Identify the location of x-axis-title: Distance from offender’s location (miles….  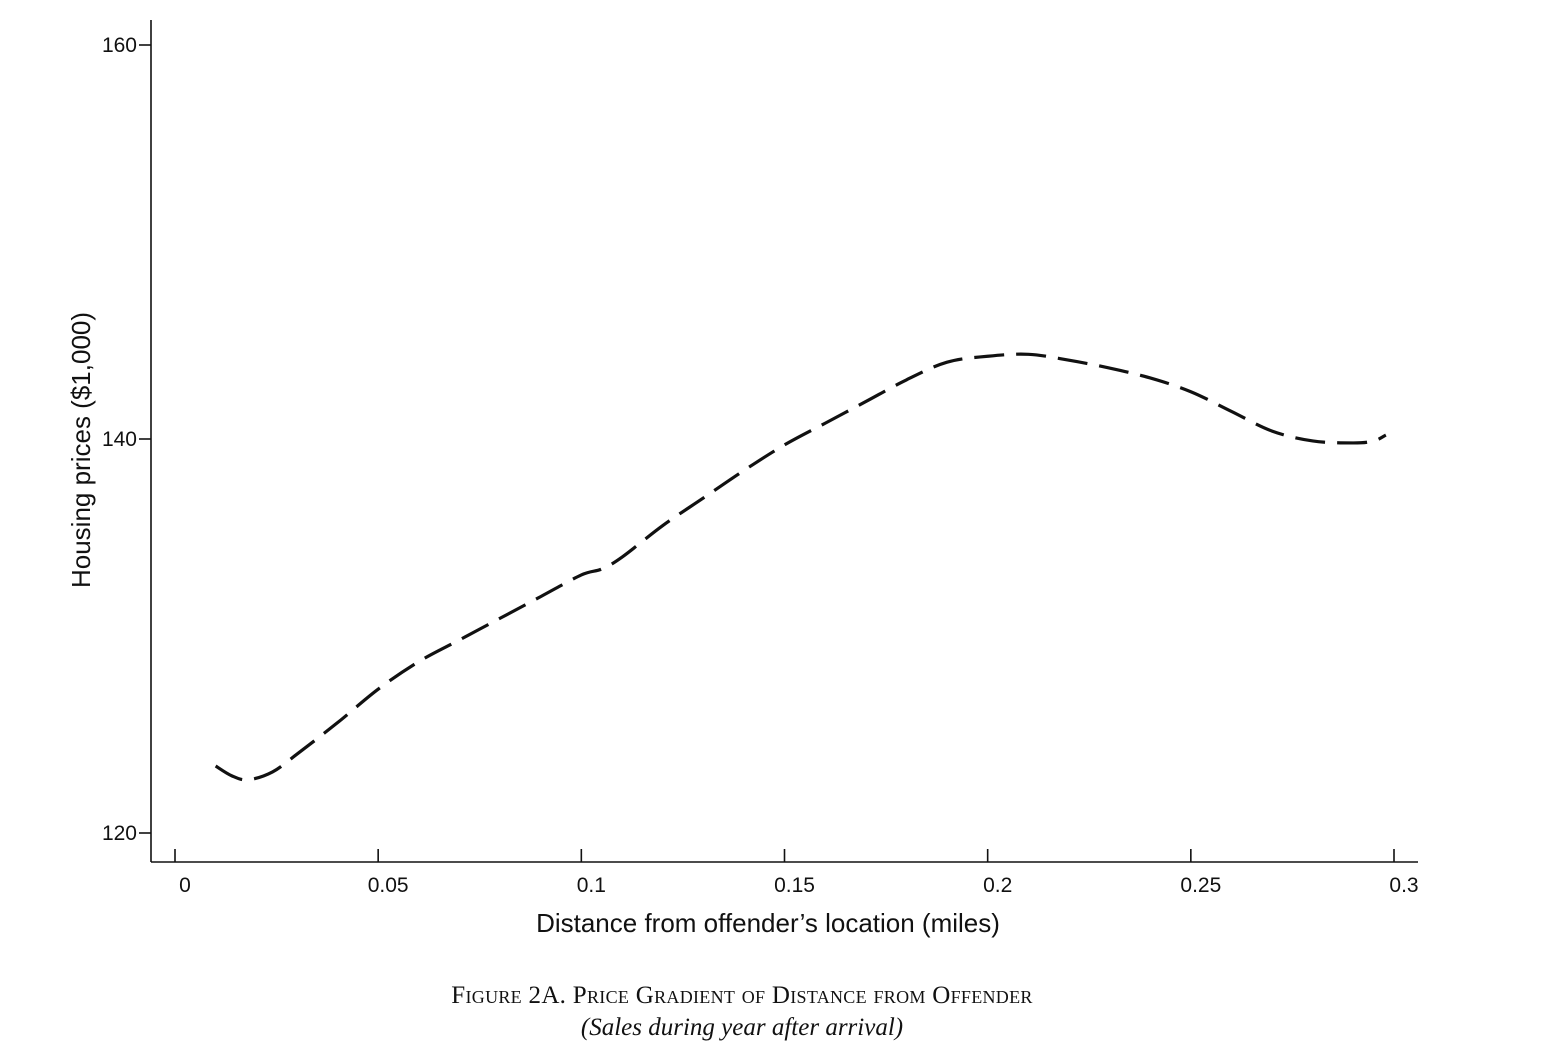
(768, 923).